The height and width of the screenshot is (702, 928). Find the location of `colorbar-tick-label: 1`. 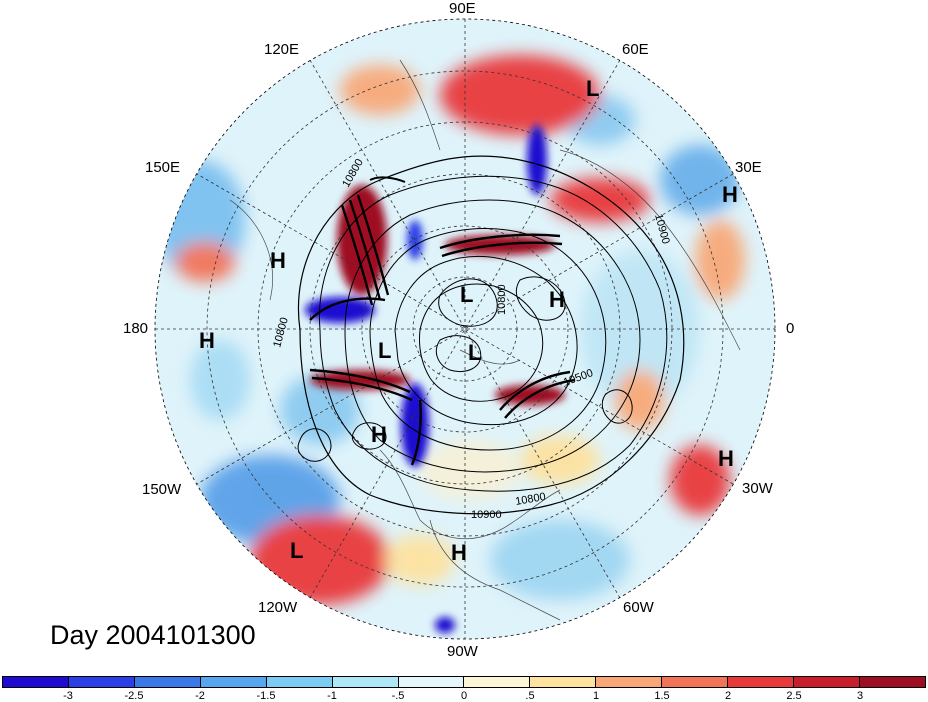

colorbar-tick-label: 1 is located at coordinates (596, 696).